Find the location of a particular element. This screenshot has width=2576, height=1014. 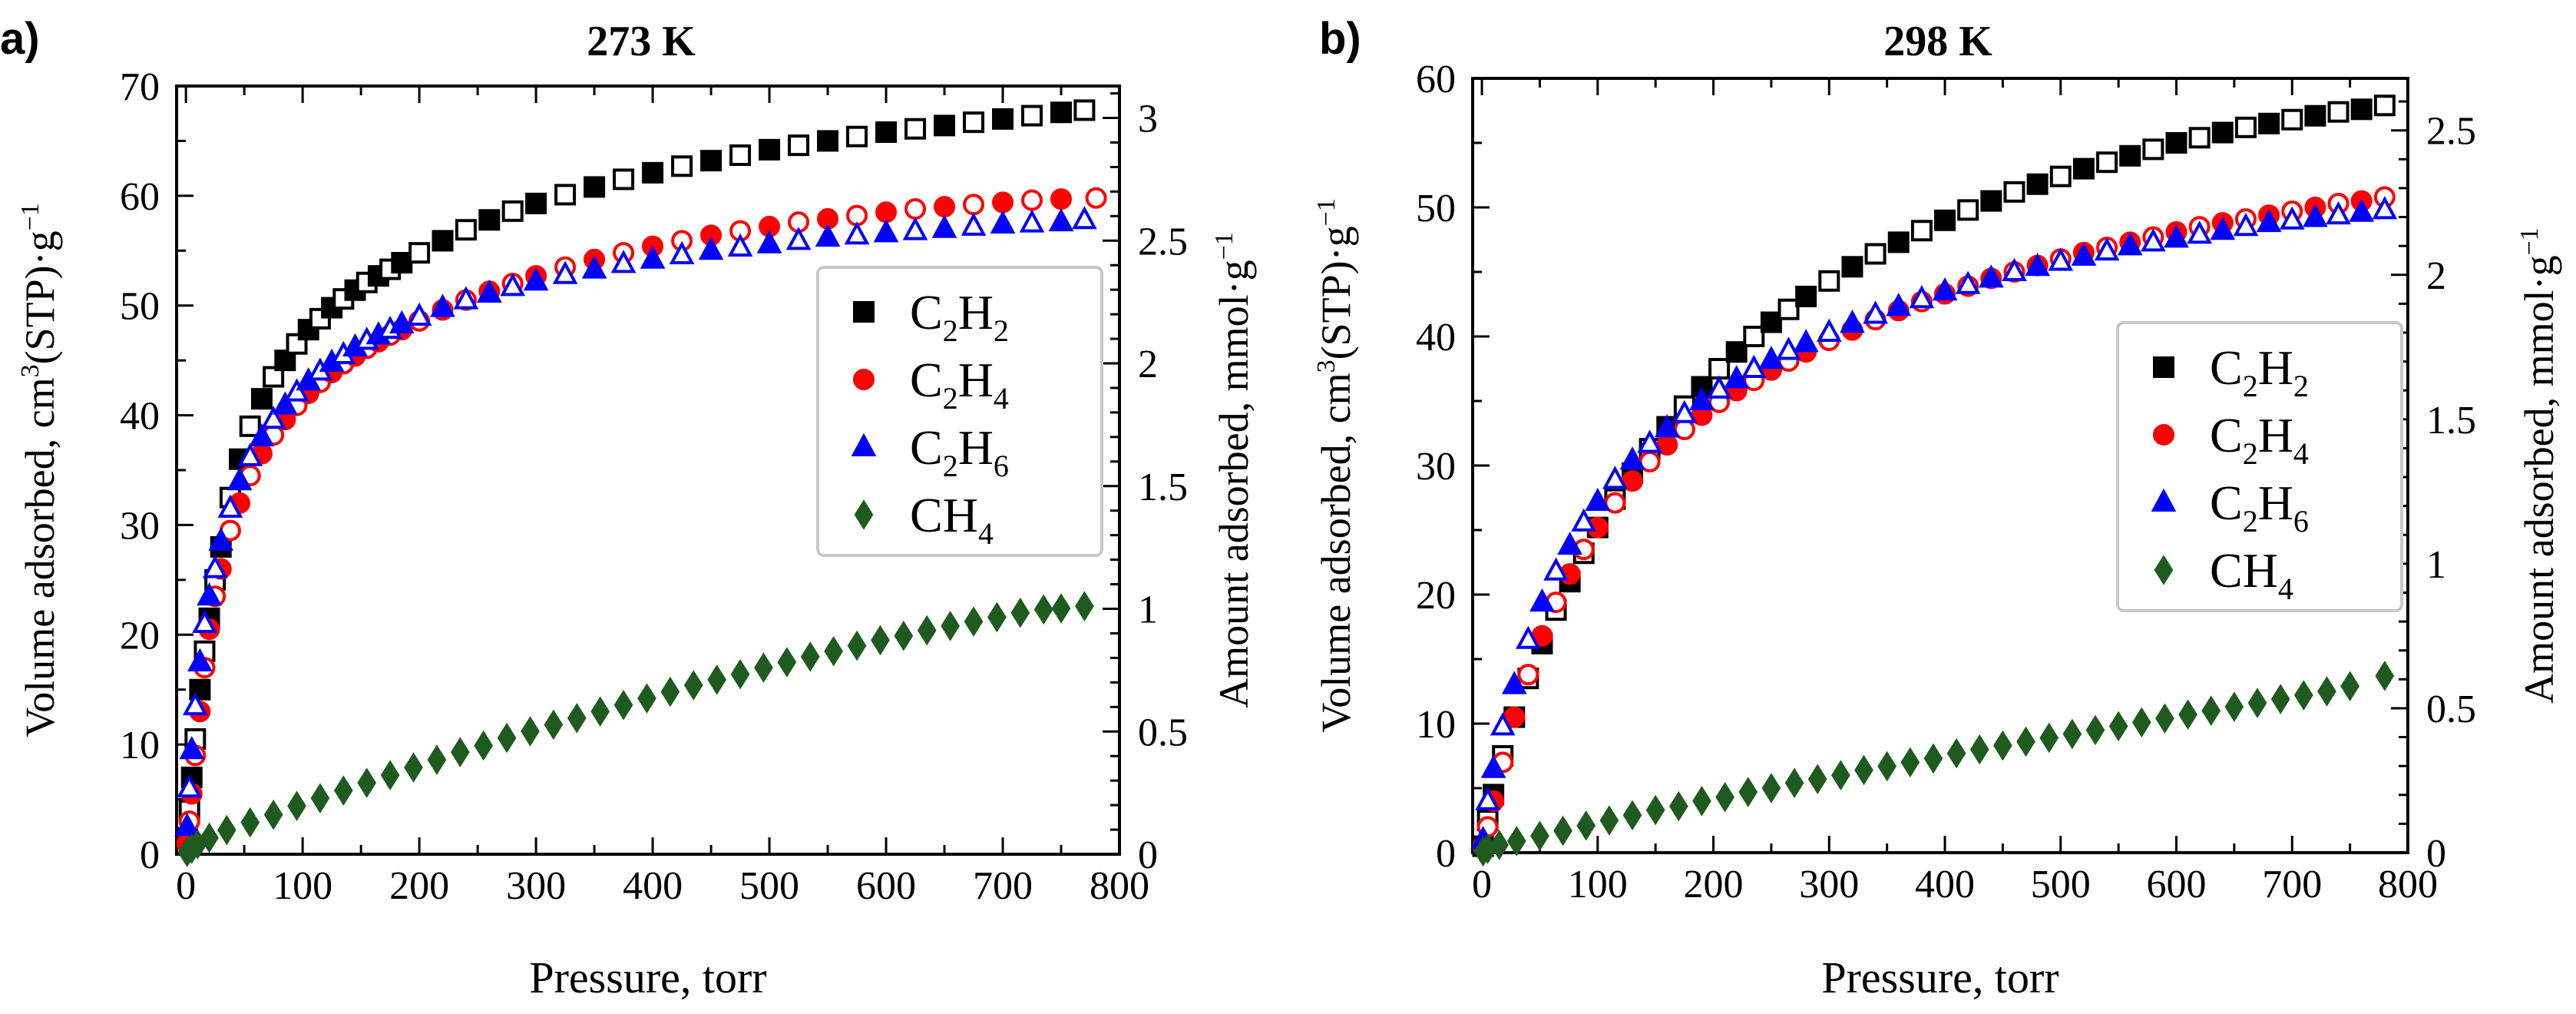

legend-box is located at coordinates (959, 411).